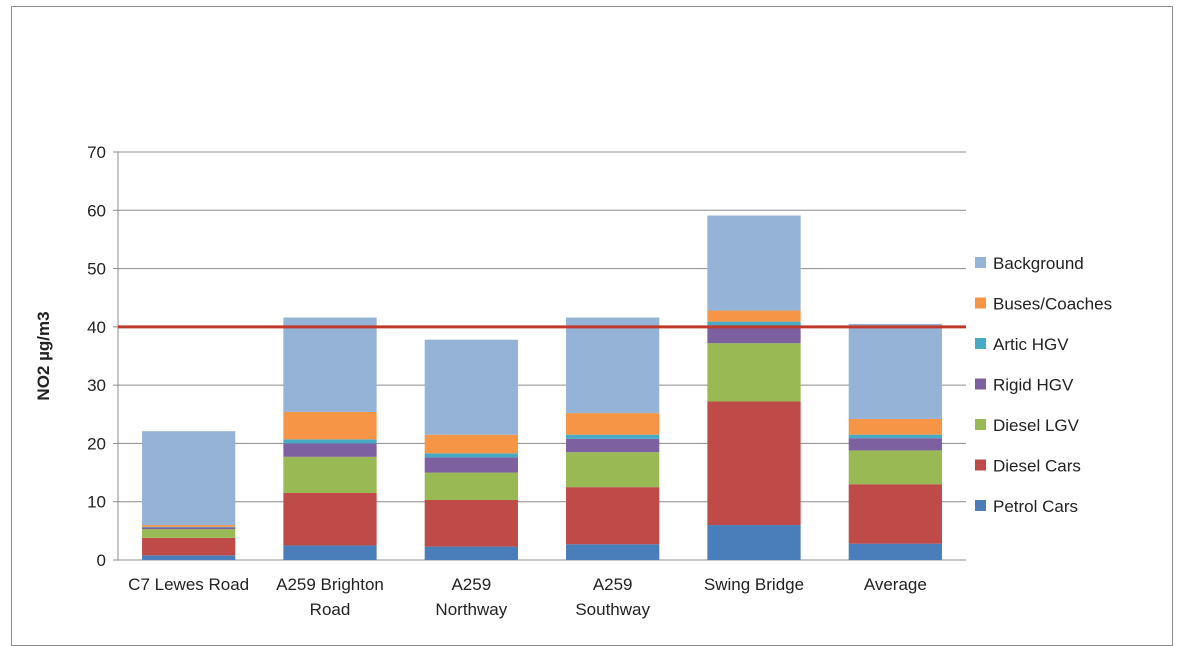  Describe the element at coordinates (1036, 425) in the screenshot. I see `legend-label: Diesel LGV` at that location.